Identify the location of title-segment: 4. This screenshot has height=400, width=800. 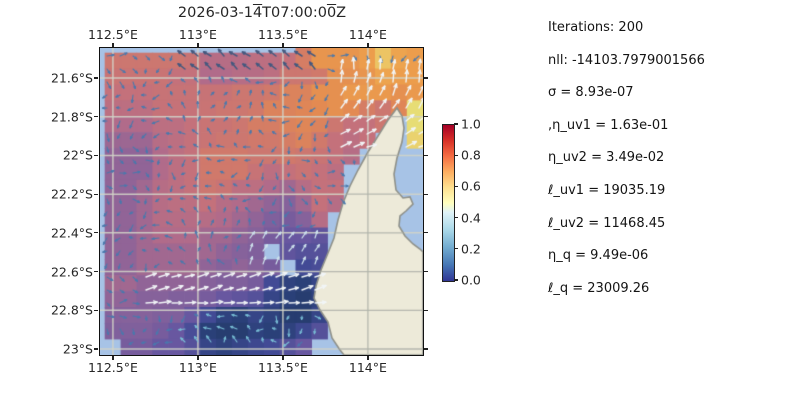
(257, 13).